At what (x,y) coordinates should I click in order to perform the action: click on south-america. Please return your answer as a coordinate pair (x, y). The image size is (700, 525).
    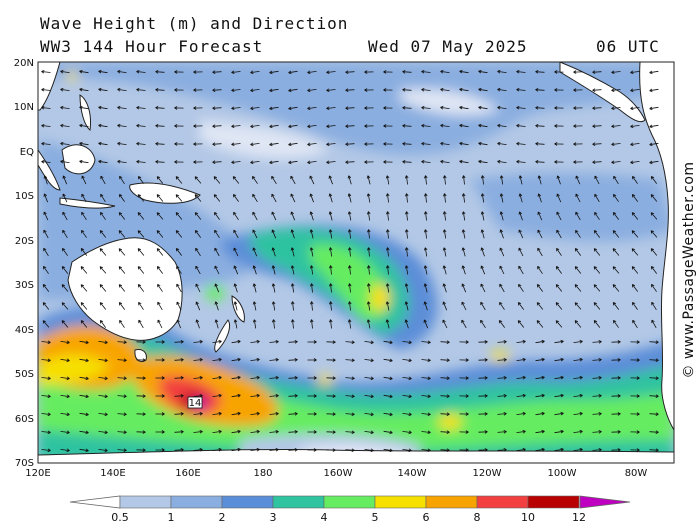
    Looking at the image, I should click on (656, 246).